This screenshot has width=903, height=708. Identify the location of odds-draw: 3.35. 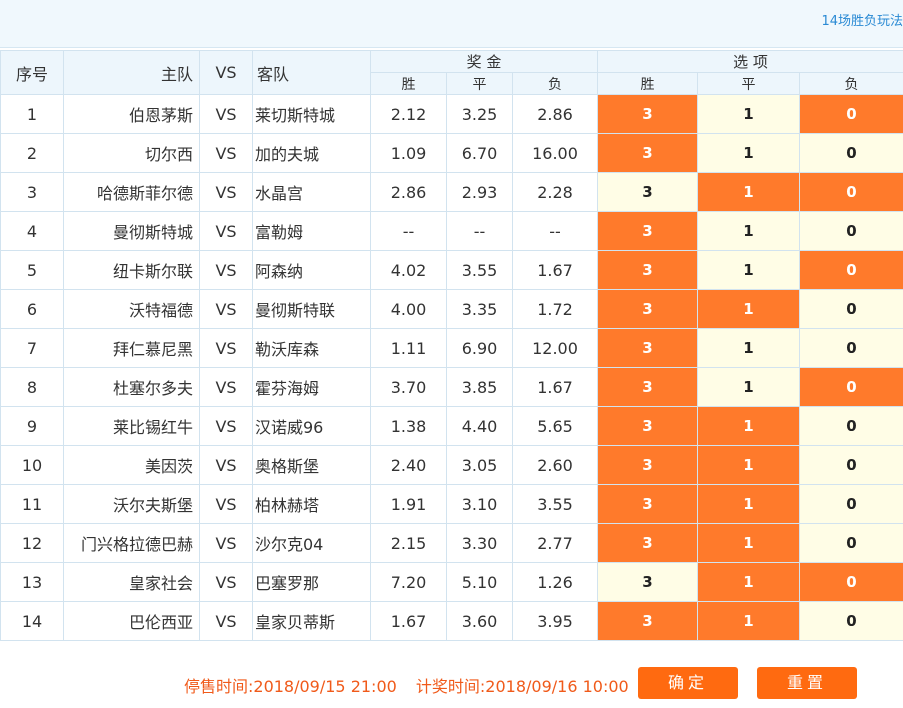
(479, 309).